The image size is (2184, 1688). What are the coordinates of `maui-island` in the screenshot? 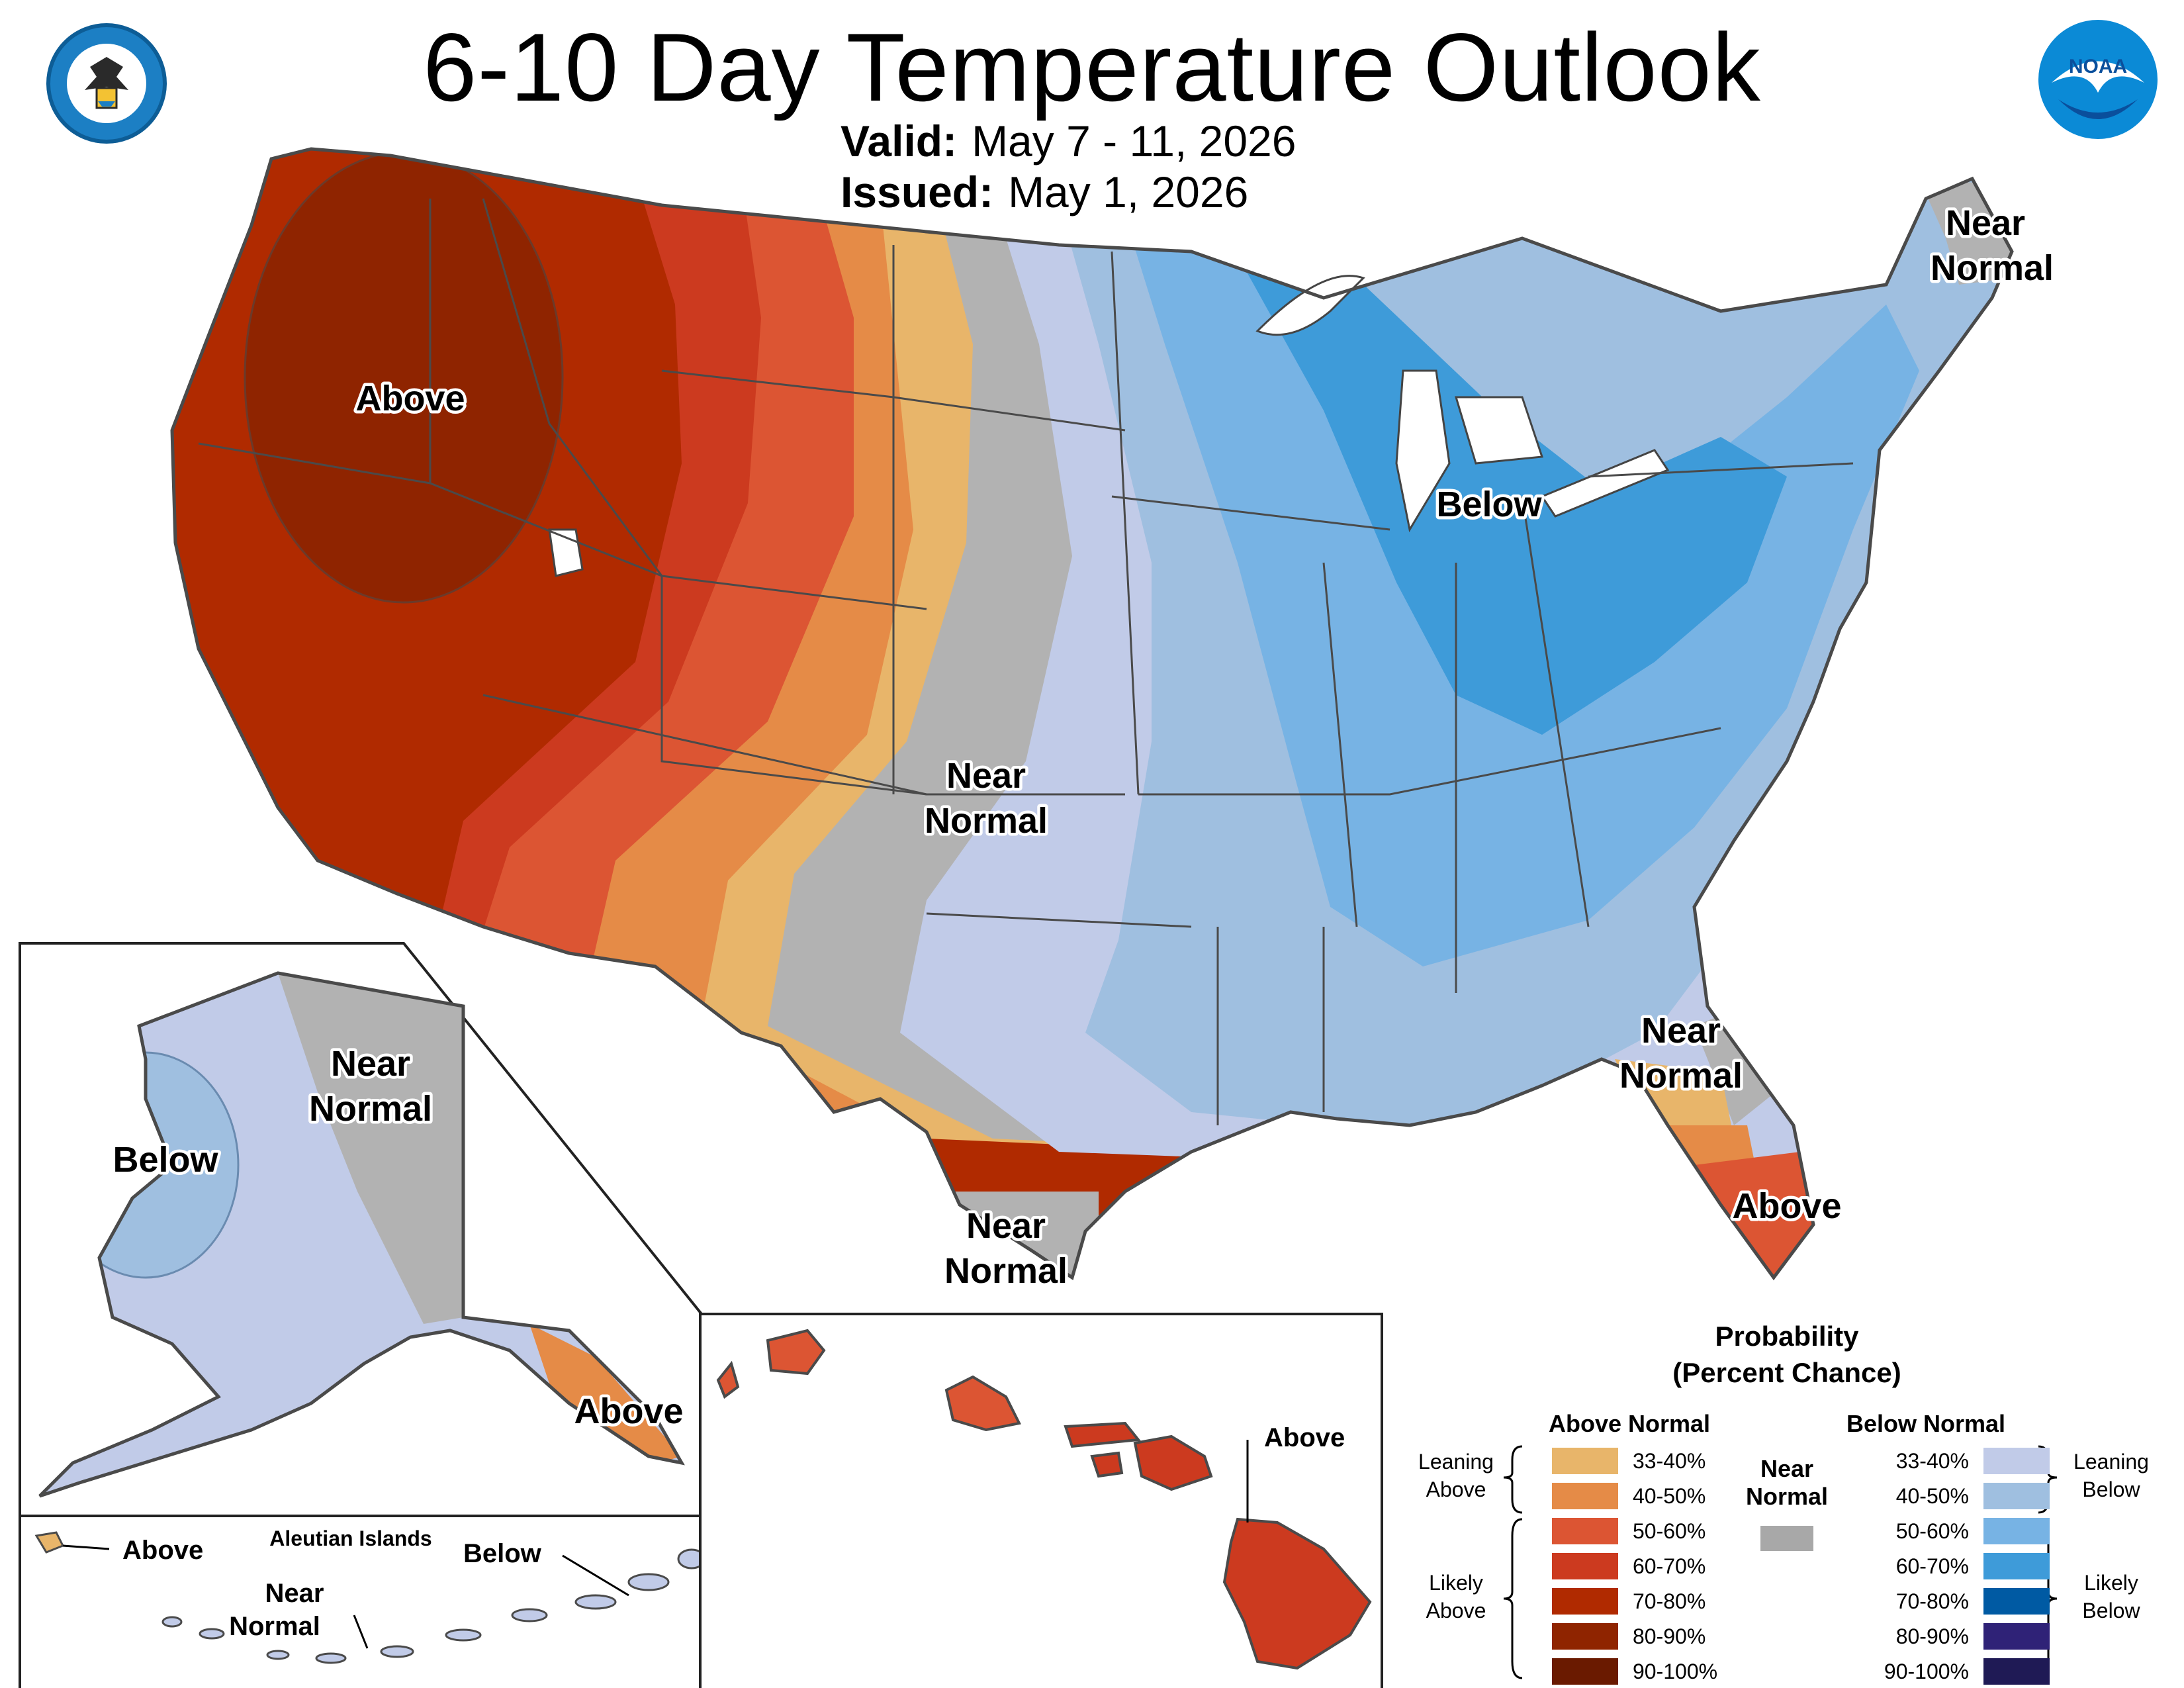 It's located at (1173, 1462).